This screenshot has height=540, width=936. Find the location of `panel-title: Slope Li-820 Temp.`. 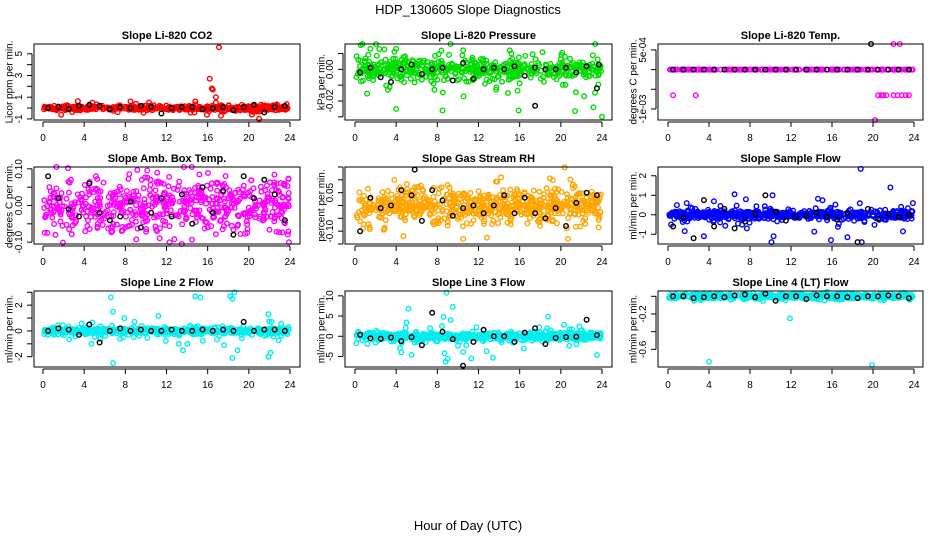

panel-title: Slope Li-820 Temp. is located at coordinates (790, 36).